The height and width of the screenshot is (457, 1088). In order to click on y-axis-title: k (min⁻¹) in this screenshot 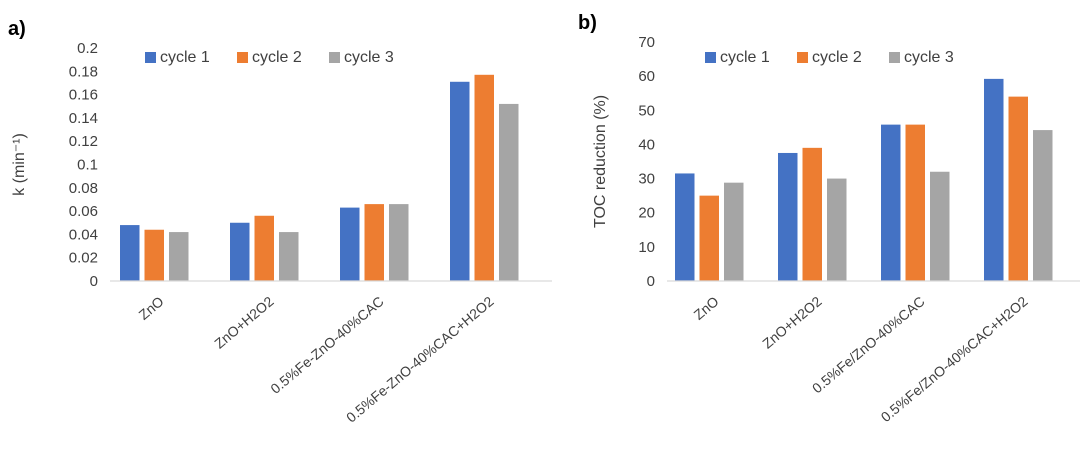, I will do `click(19, 164)`.